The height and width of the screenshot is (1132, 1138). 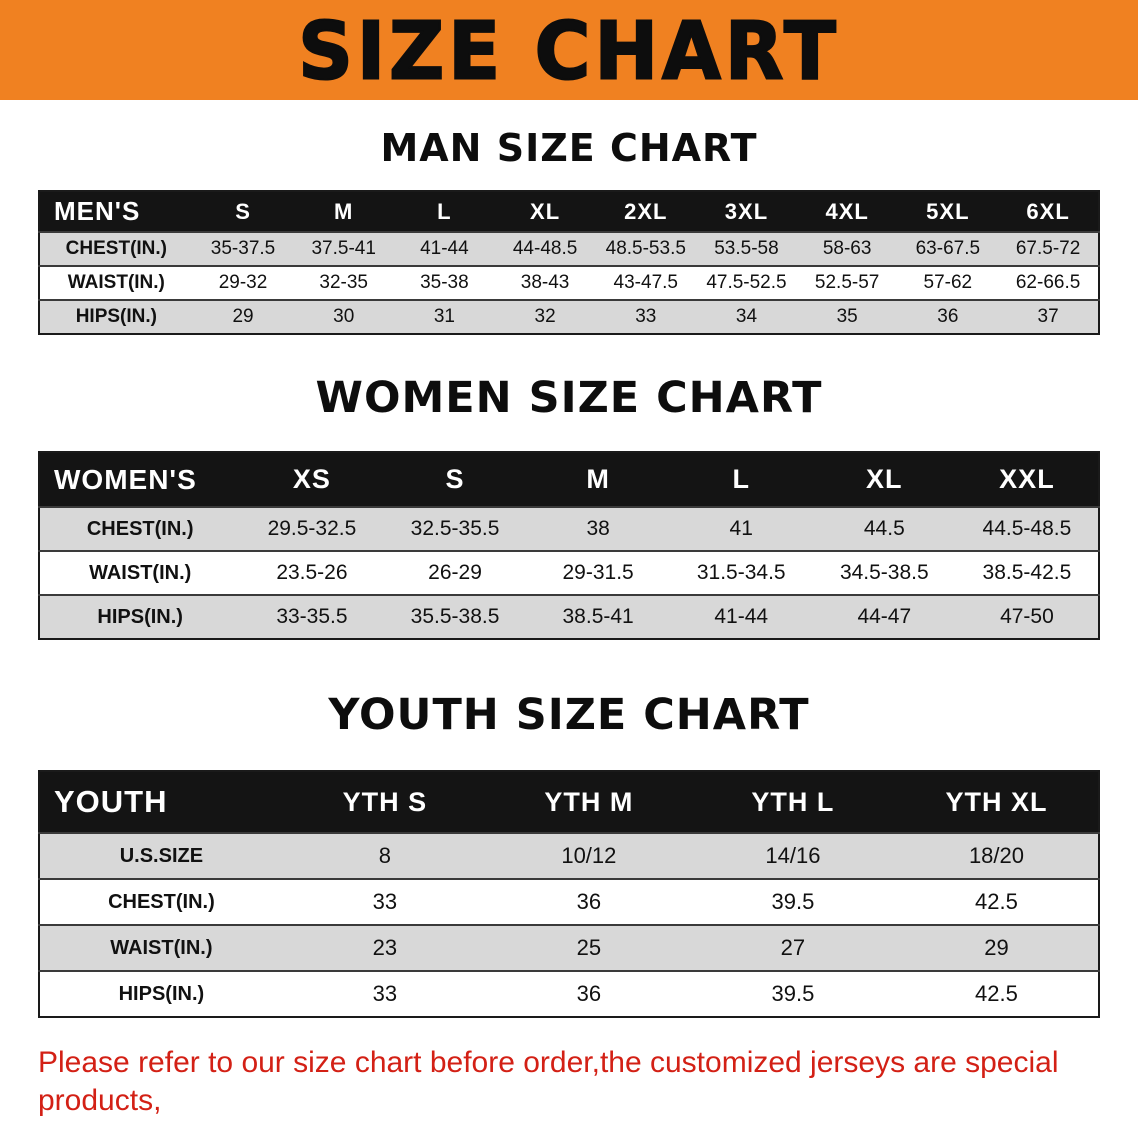 I want to click on value-cell: 57-62, so click(x=948, y=282).